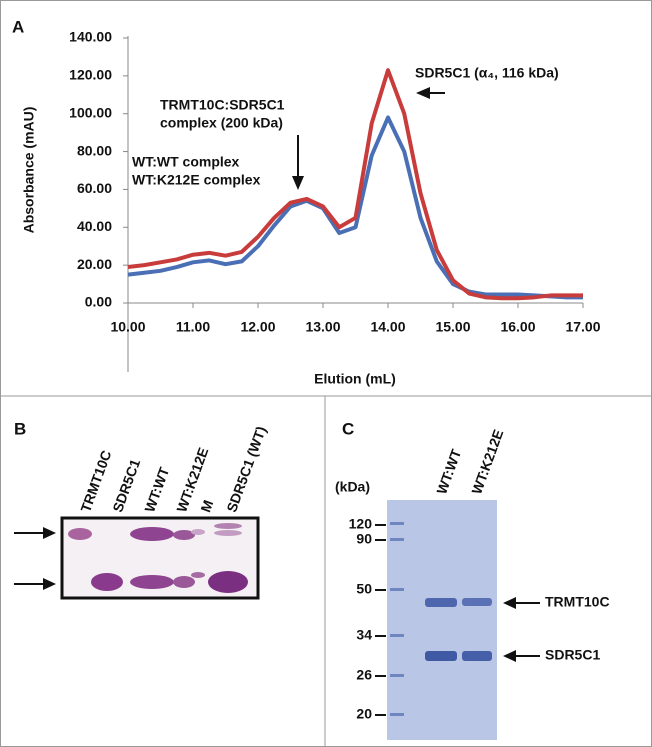  Describe the element at coordinates (94, 188) in the screenshot. I see `y-tick-label: 60.00` at that location.